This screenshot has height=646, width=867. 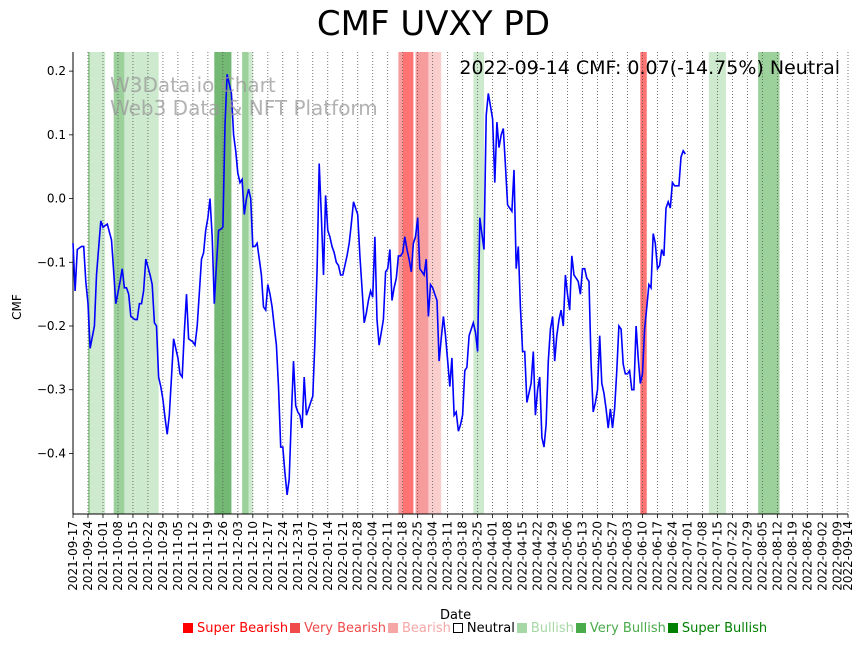 What do you see at coordinates (433, 556) in the screenshot?
I see `x-tick-label: 2022-03-04` at bounding box center [433, 556].